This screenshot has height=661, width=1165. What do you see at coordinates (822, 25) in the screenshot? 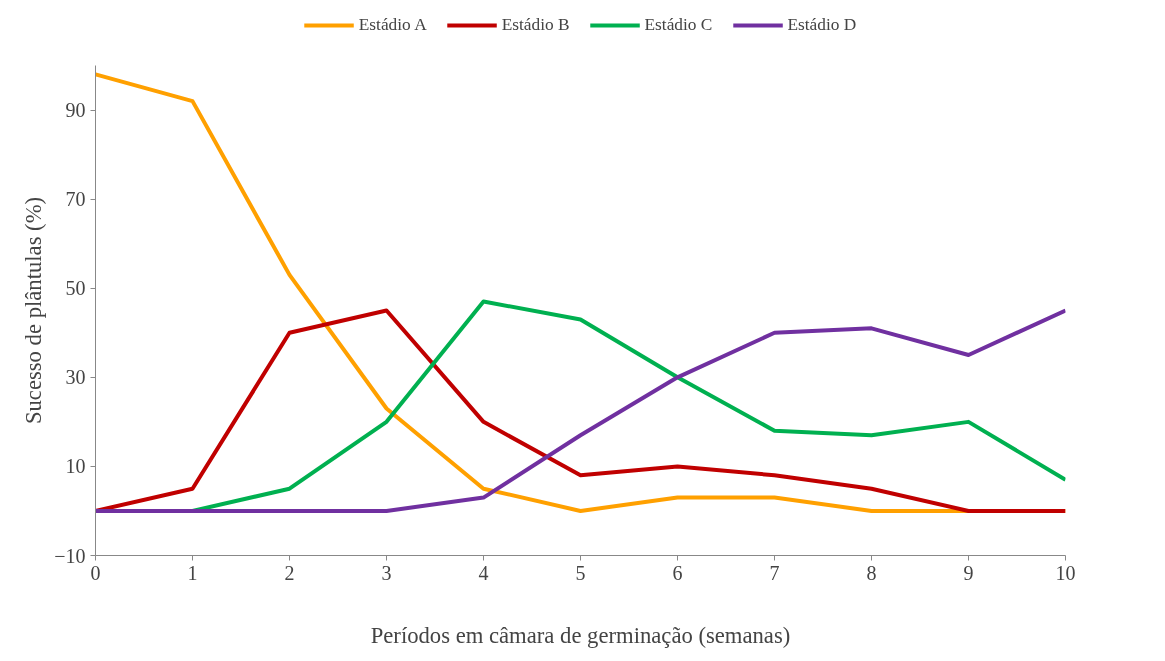
I see `legend-label: Estádio D` at bounding box center [822, 25].